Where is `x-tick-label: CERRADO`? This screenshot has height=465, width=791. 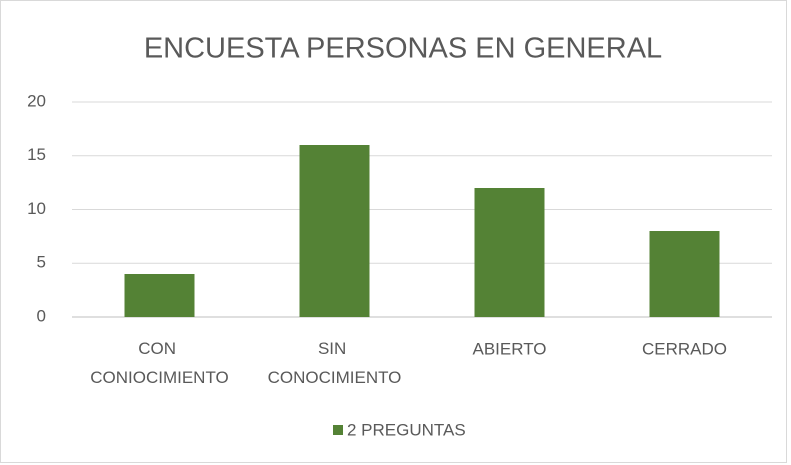
x-tick-label: CERRADO is located at coordinates (684, 348).